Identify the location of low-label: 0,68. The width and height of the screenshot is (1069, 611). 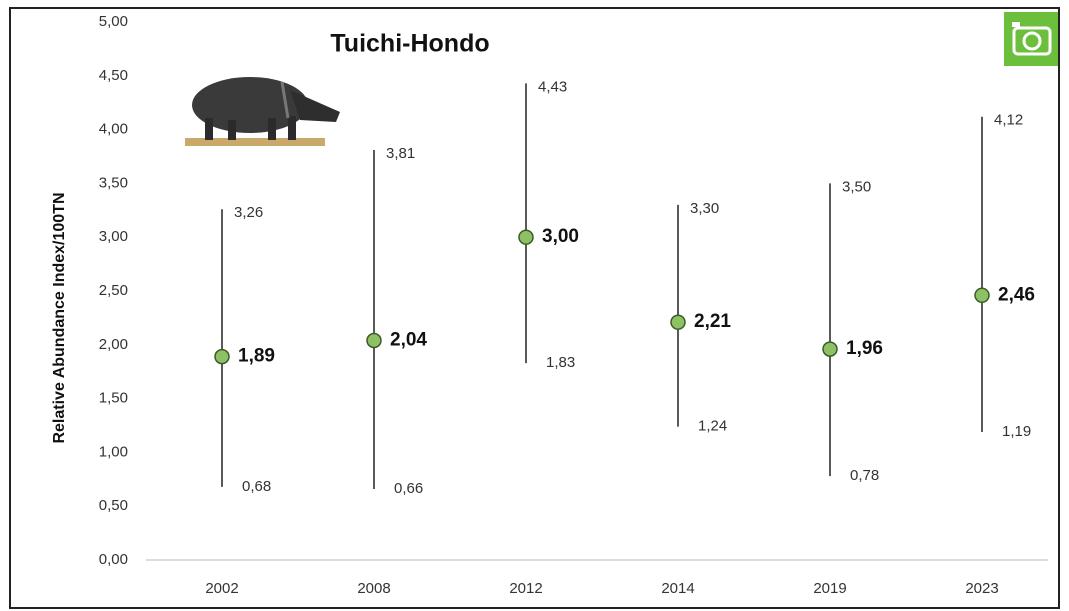
(256, 486).